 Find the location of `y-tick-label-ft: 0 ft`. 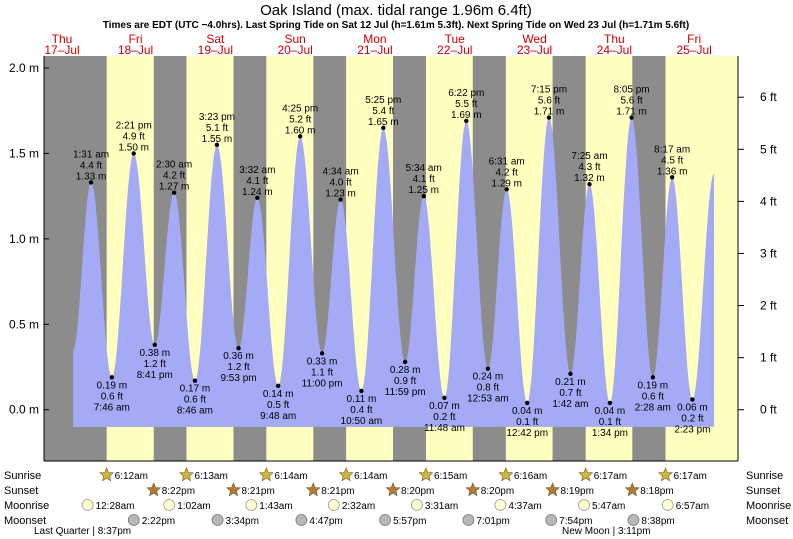

y-tick-label-ft: 0 ft is located at coordinates (768, 410).